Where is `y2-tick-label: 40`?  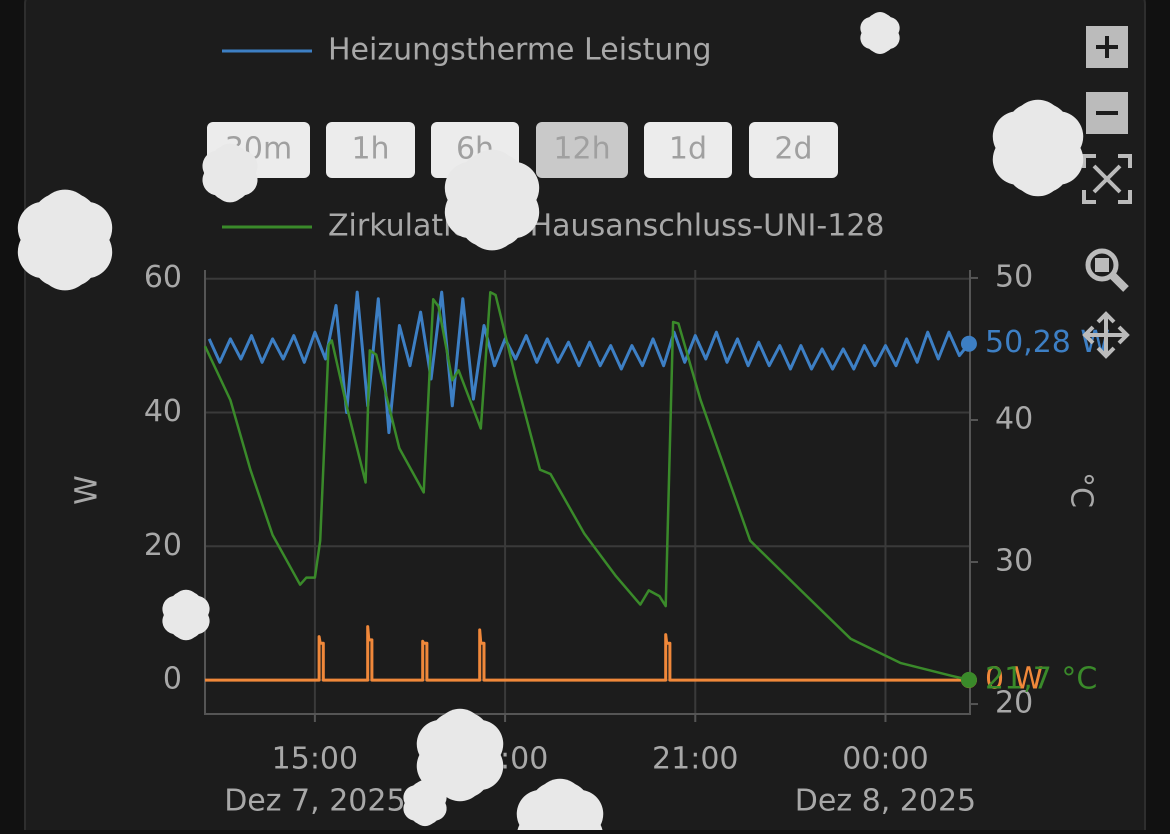
y2-tick-label: 40 is located at coordinates (1014, 418).